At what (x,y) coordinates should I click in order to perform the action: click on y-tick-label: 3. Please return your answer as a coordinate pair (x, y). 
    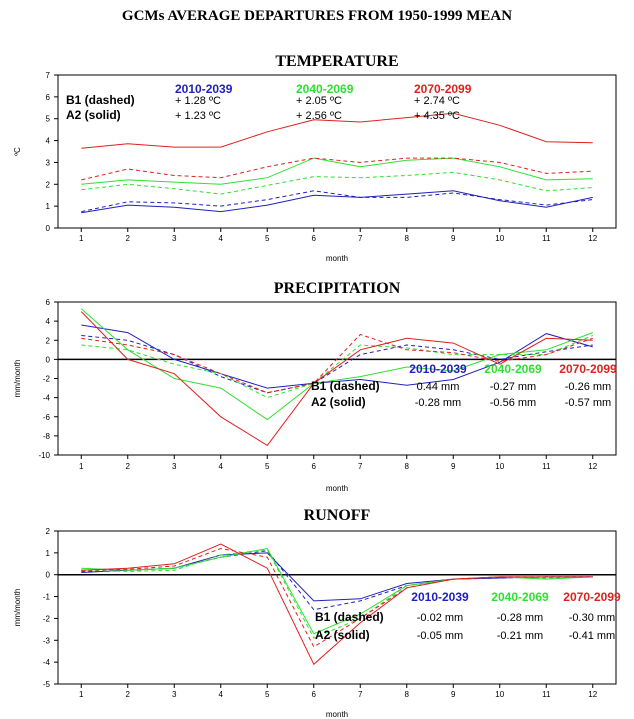
    Looking at the image, I should click on (48, 162).